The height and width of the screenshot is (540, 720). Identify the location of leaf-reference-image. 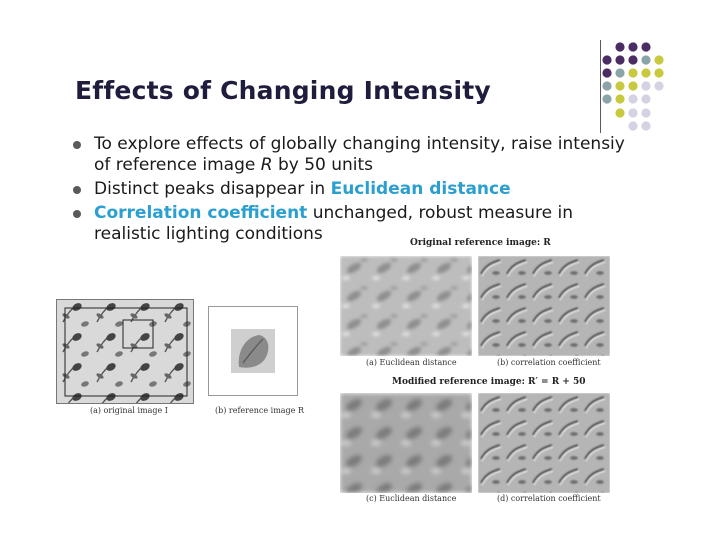
(253, 351).